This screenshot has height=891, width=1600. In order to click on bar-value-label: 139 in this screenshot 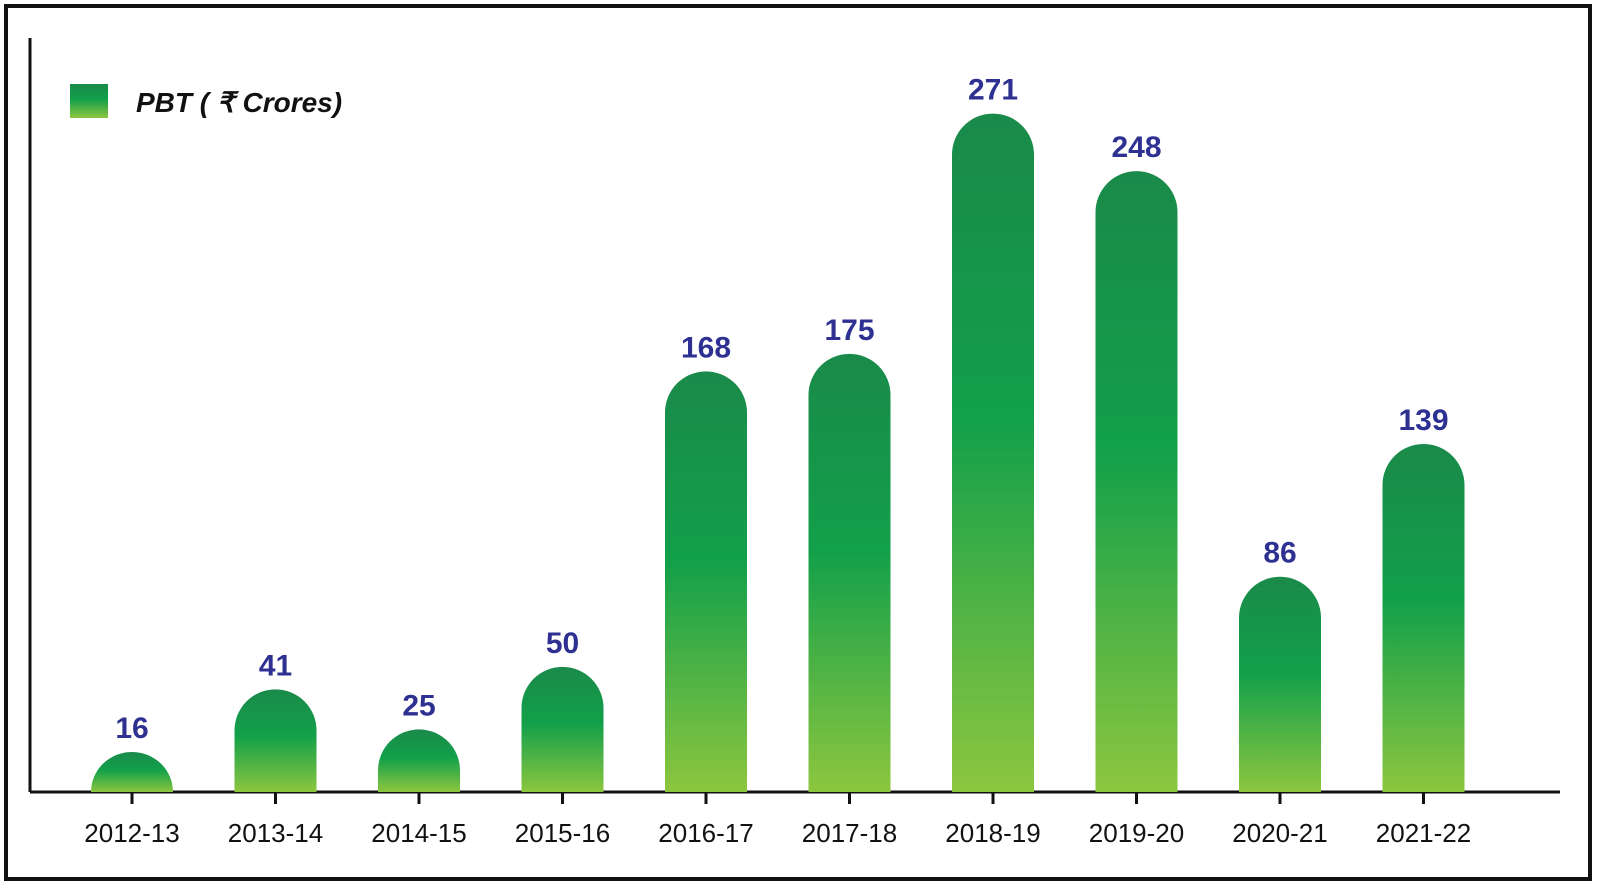, I will do `click(1423, 420)`.